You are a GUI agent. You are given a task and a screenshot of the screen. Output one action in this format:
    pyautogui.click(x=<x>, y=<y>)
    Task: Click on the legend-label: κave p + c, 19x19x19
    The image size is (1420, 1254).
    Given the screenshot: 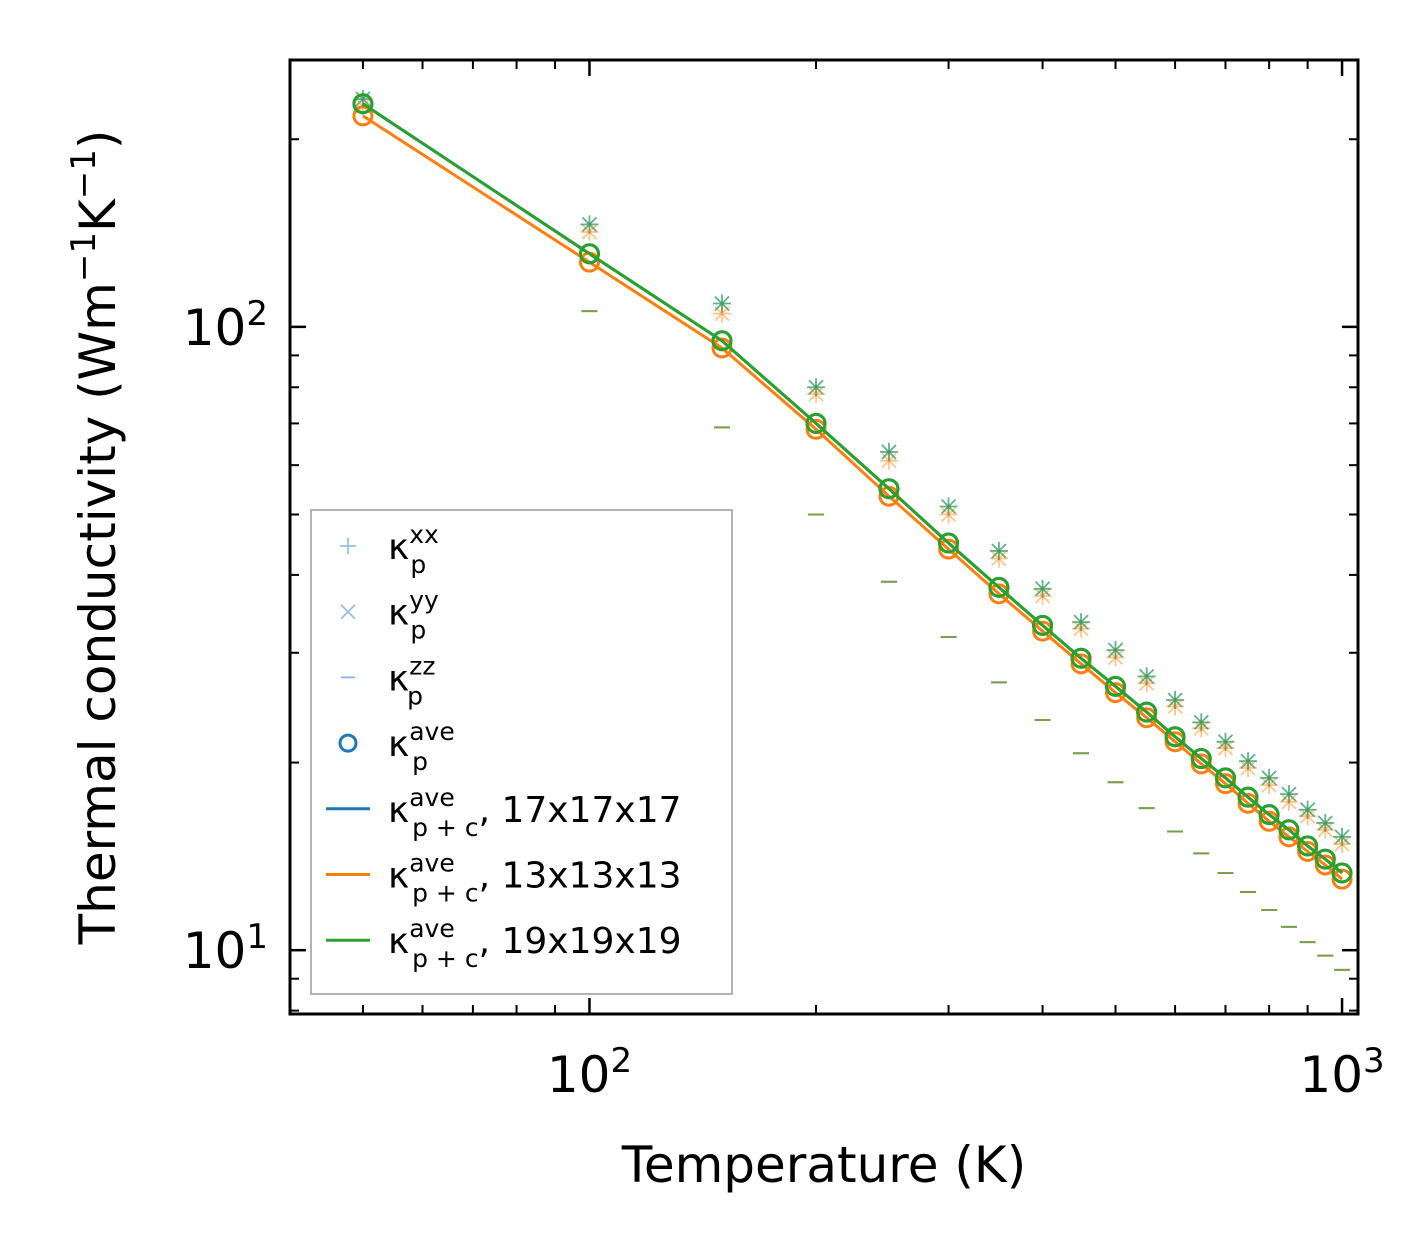 What is the action you would take?
    pyautogui.click(x=535, y=943)
    